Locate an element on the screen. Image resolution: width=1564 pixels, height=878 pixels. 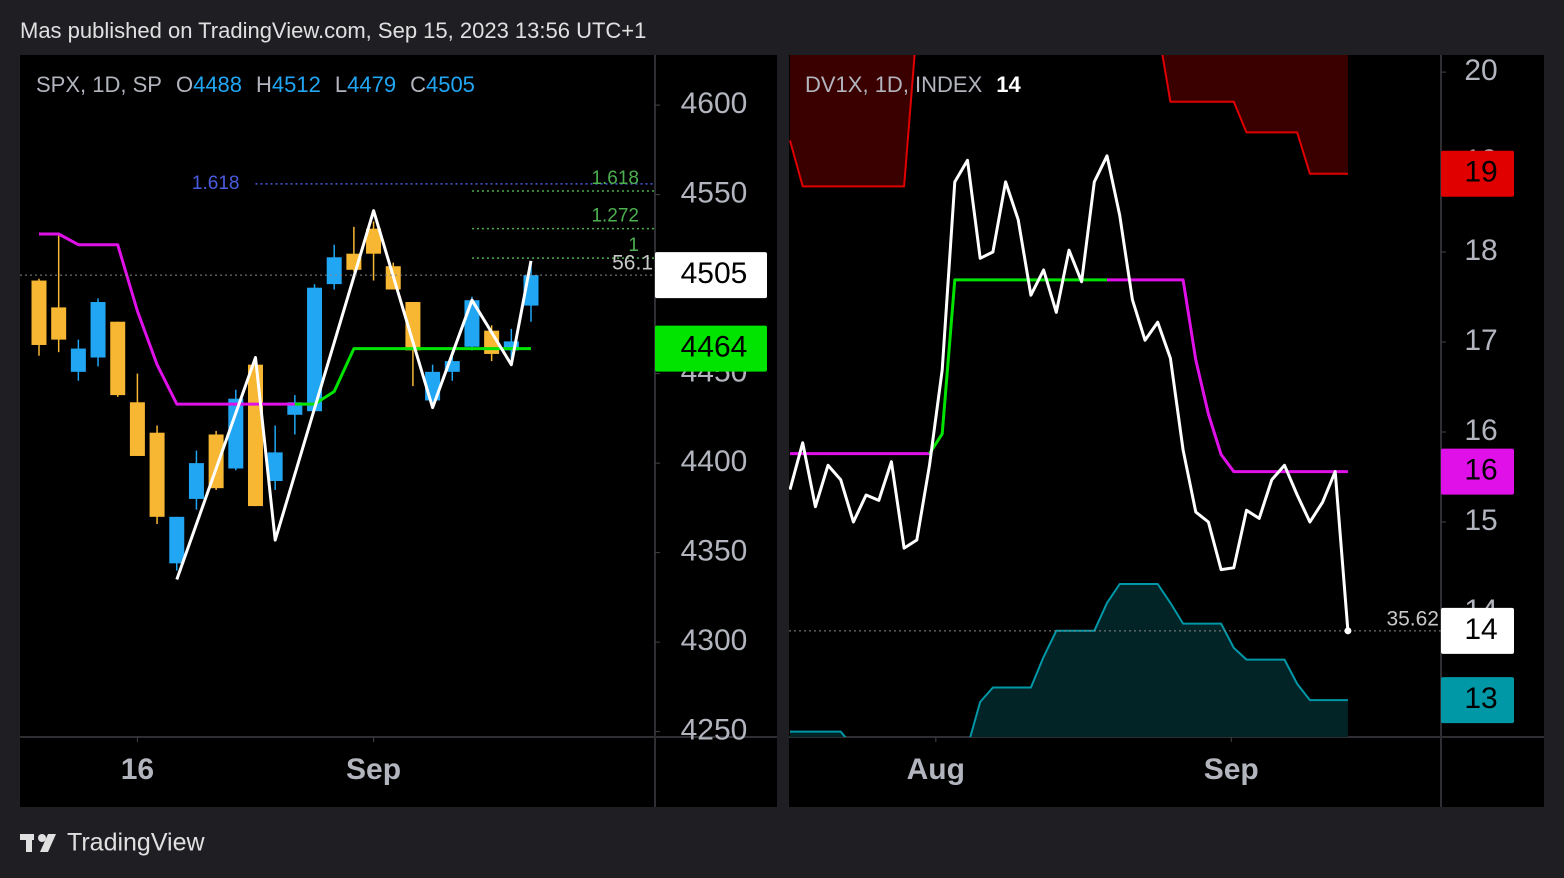
price-box-label: 19 is located at coordinates (1480, 172).